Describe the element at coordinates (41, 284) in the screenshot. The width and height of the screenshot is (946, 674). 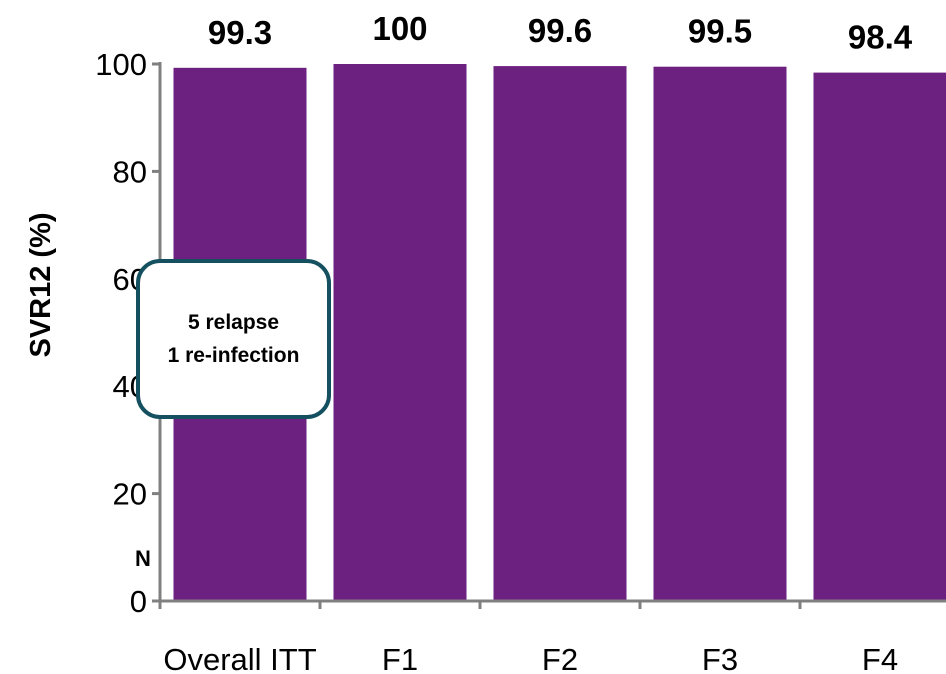
I see `y-axis-title: SVR12 (%)` at that location.